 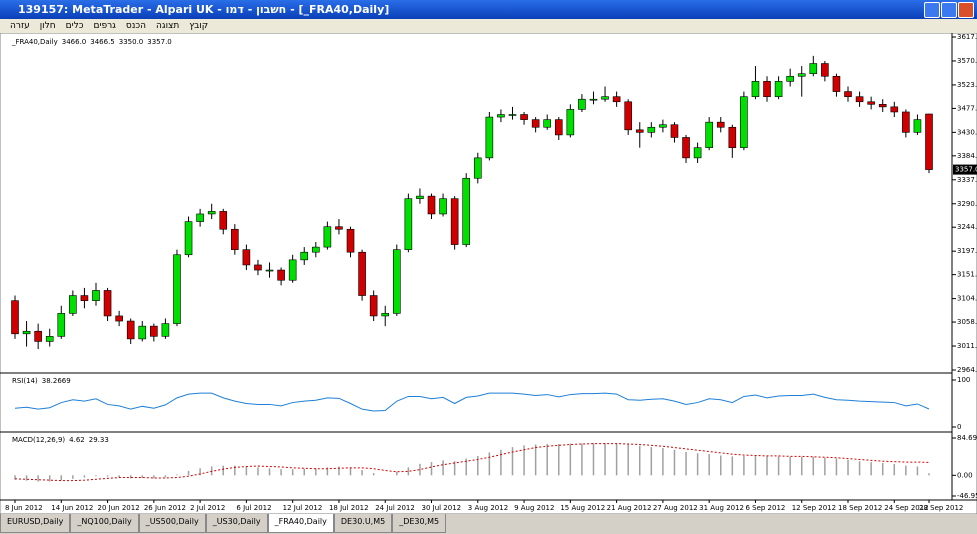 I want to click on y-tick-label: 3058.0, so click(x=967, y=322).